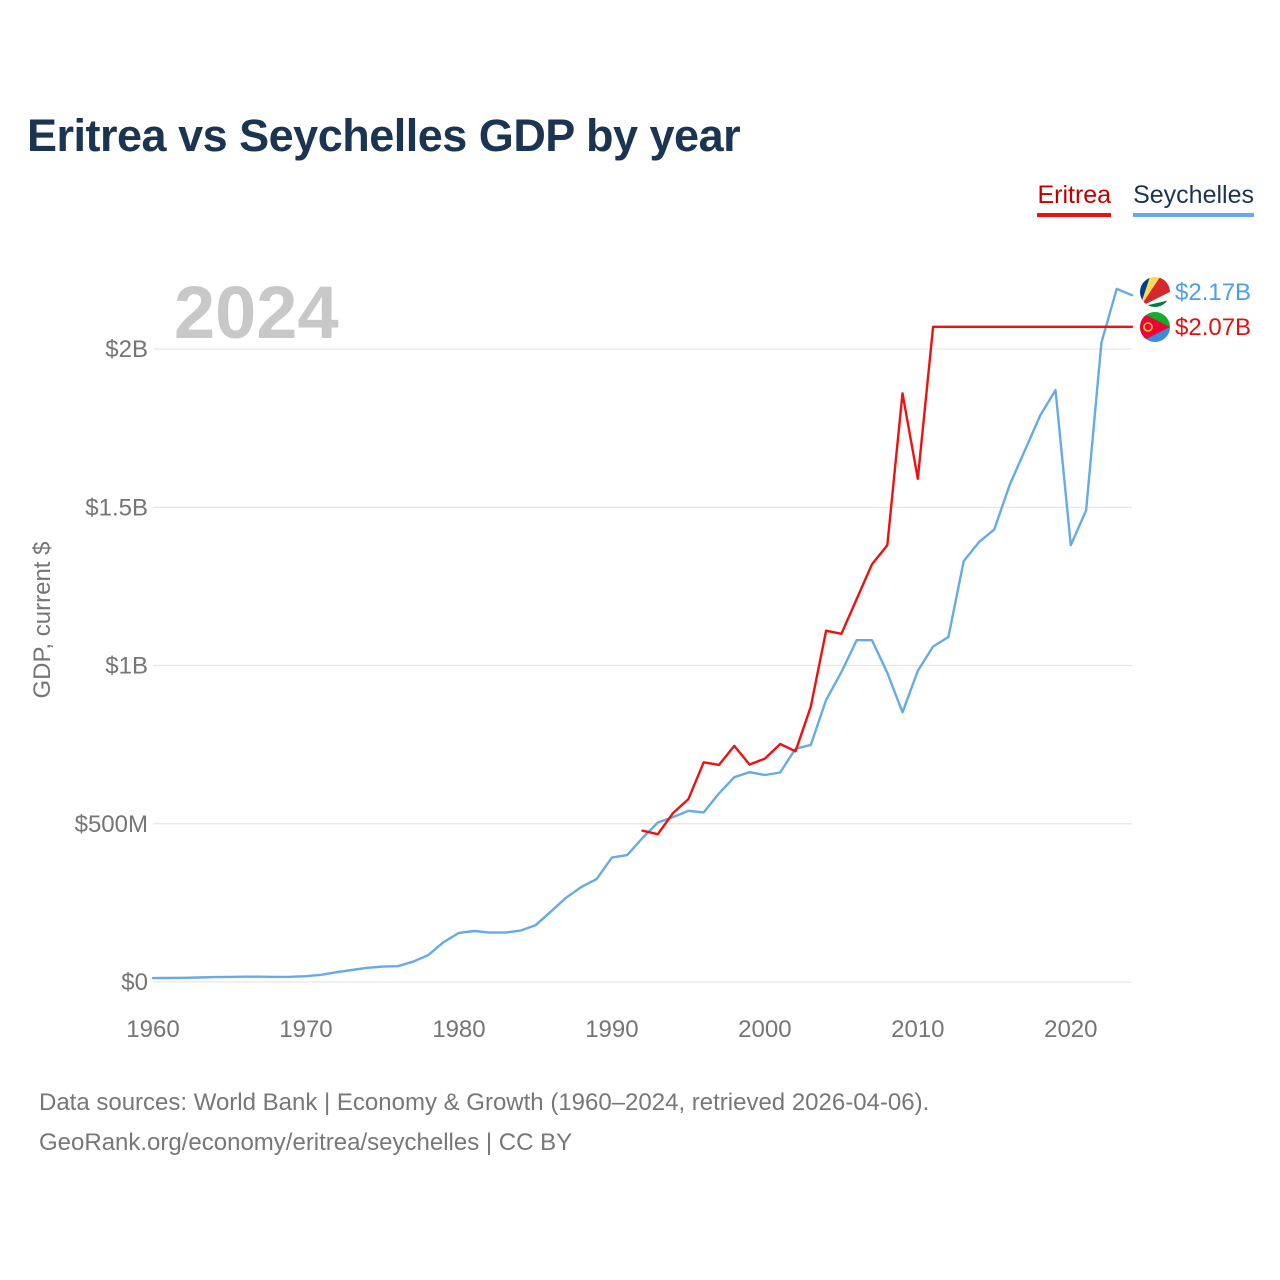  Describe the element at coordinates (111, 824) in the screenshot. I see `y-tick-label: $500M` at that location.